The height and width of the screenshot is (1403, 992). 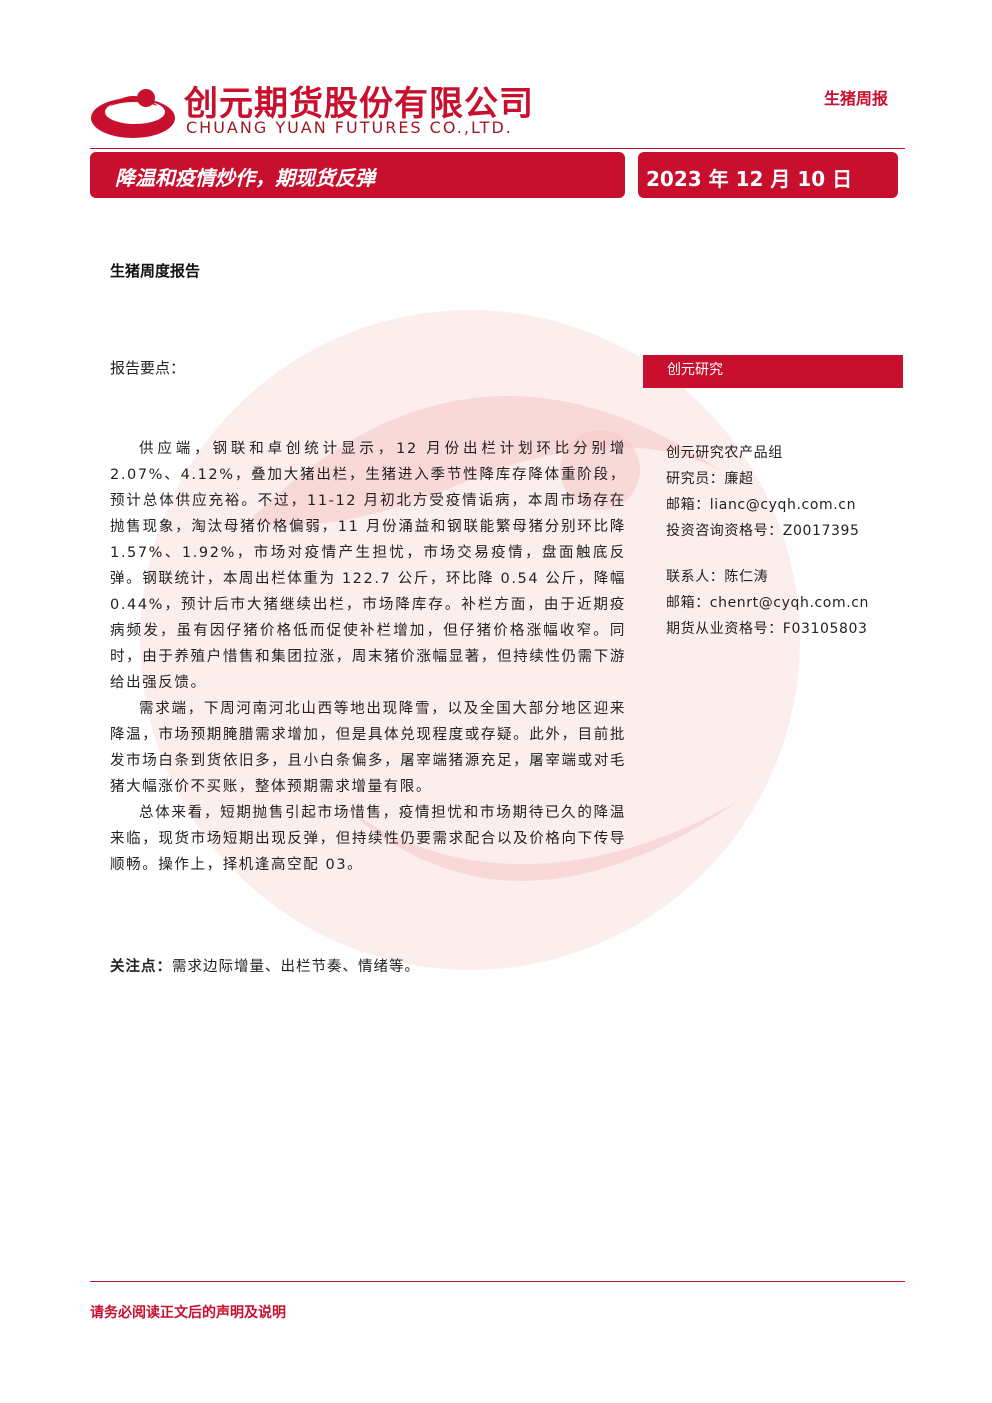 What do you see at coordinates (749, 179) in the screenshot?
I see `report-date: 2023 年 12 月 10 日` at bounding box center [749, 179].